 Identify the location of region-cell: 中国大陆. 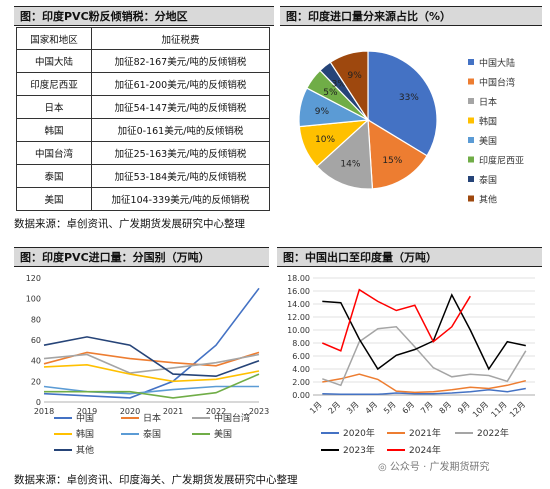
(54, 61).